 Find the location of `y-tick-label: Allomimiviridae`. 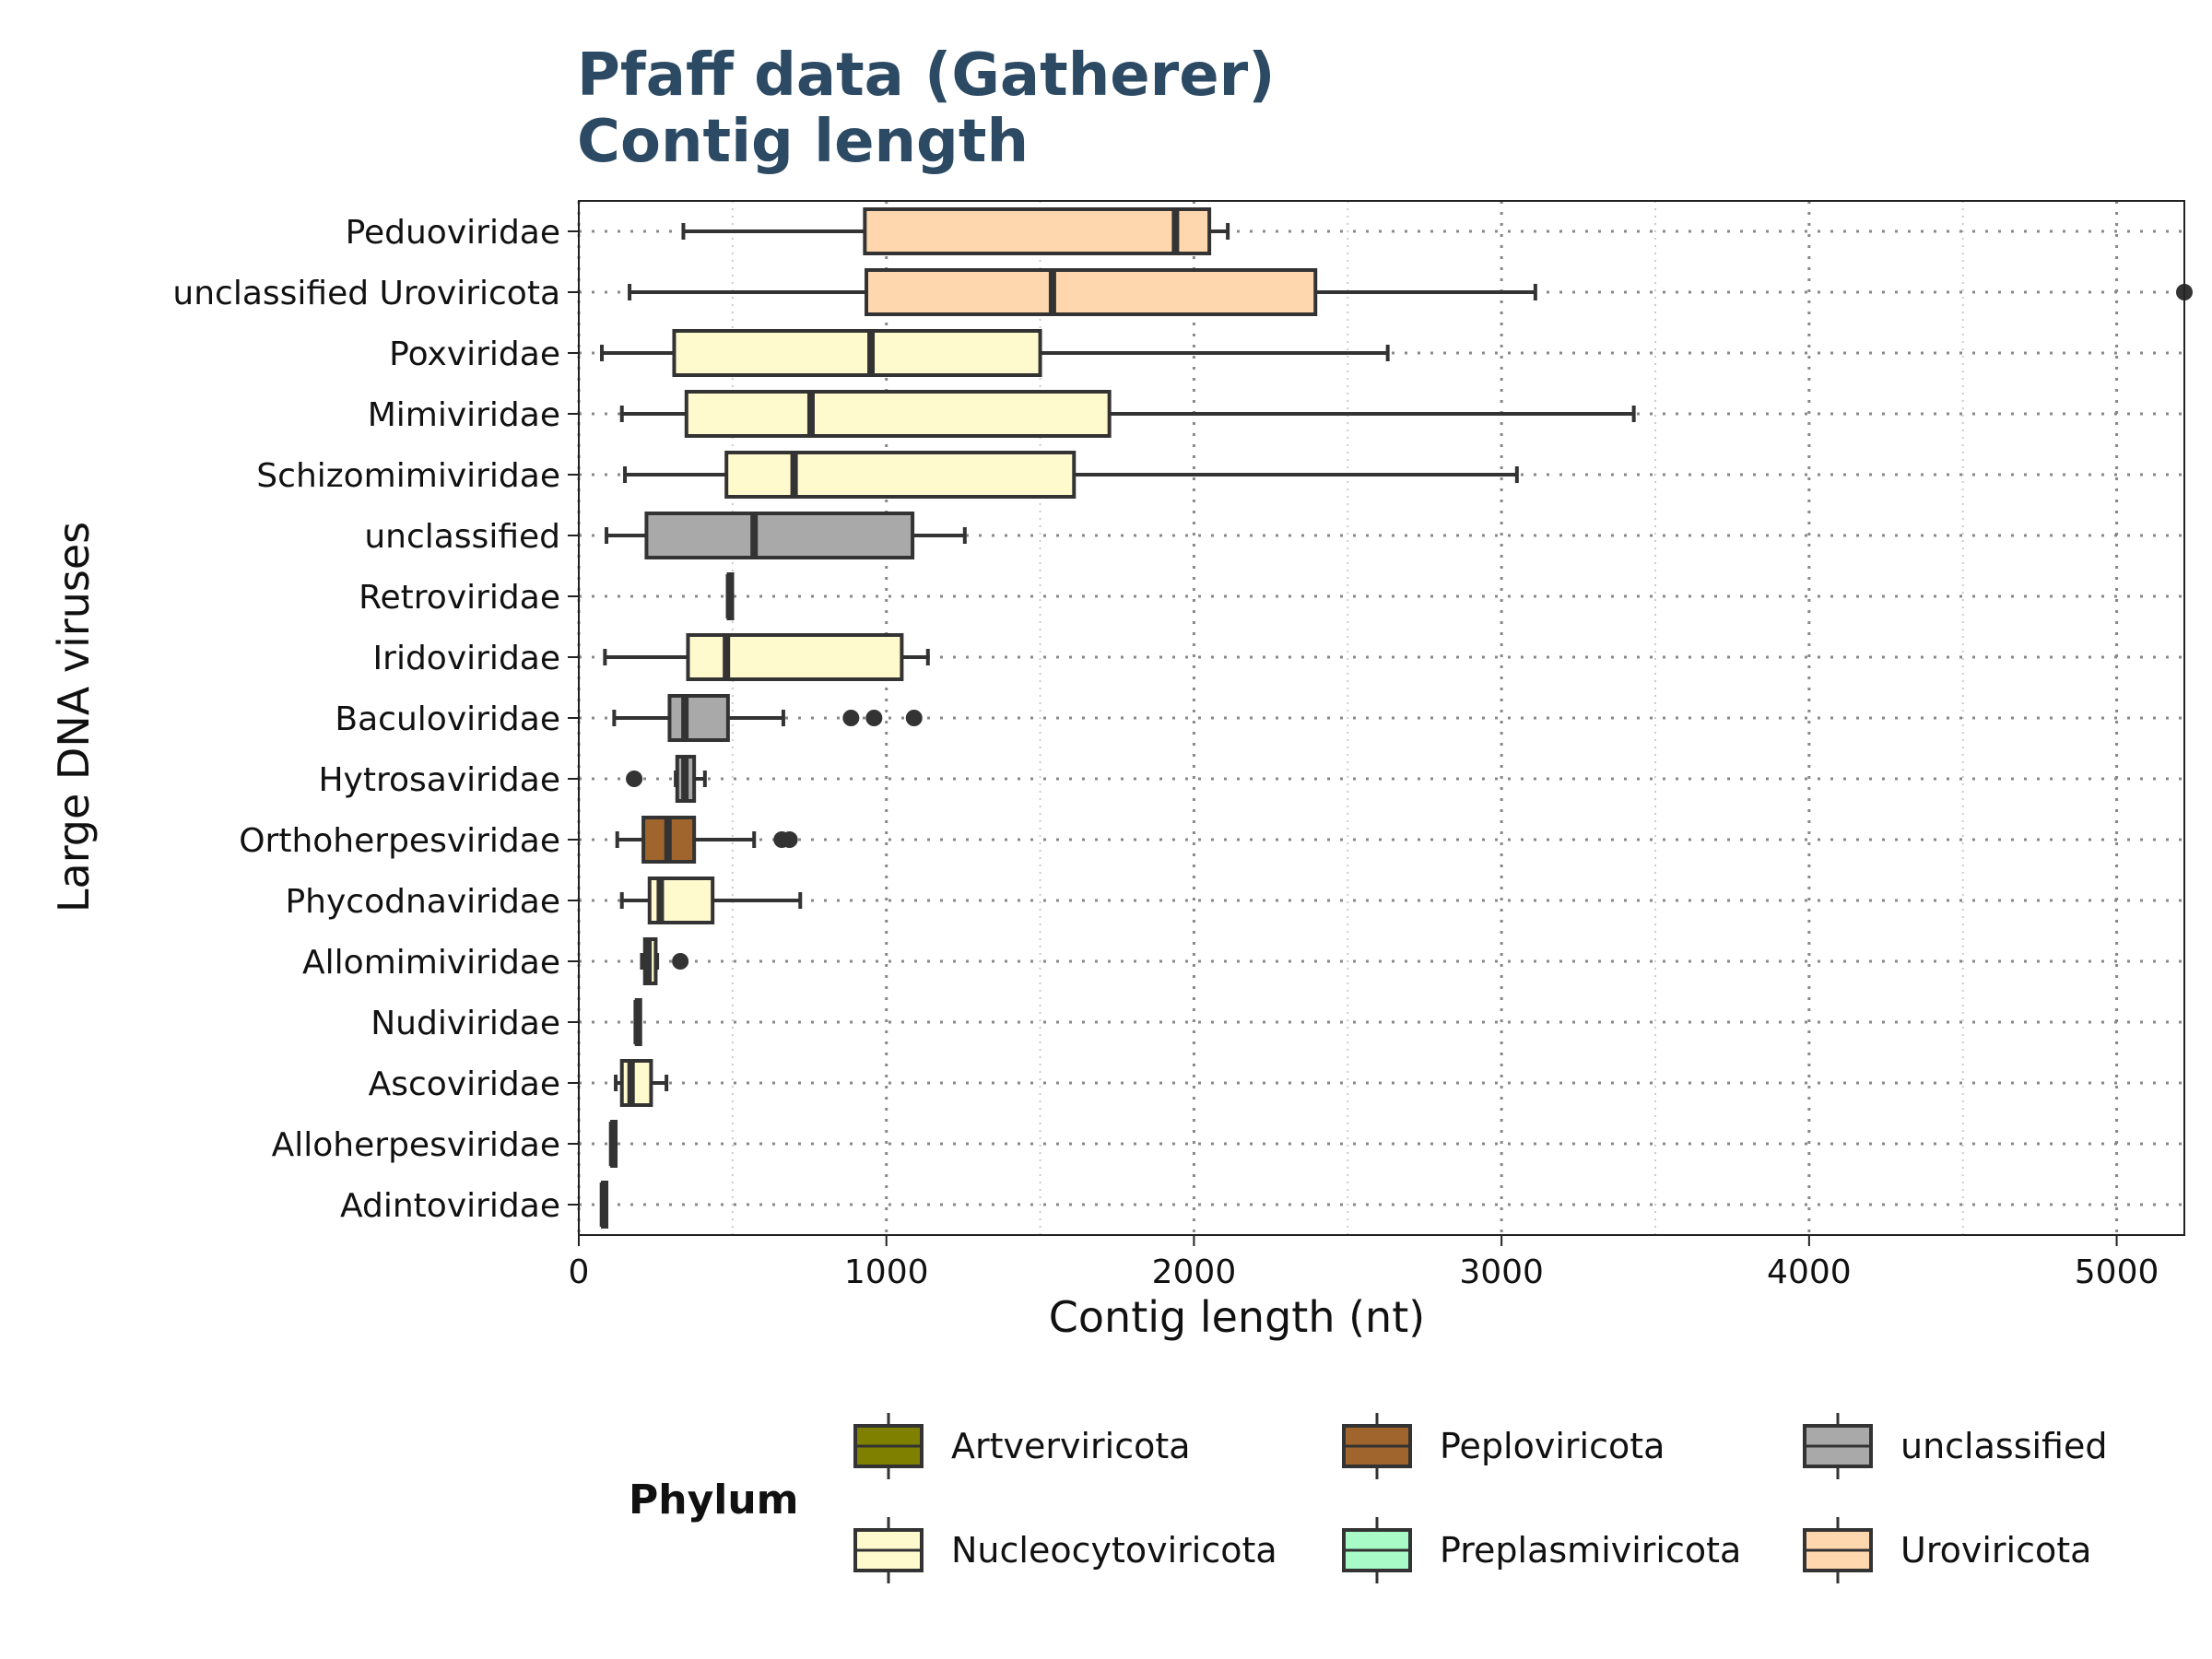

y-tick-label: Allomimiviridae is located at coordinates (431, 963).